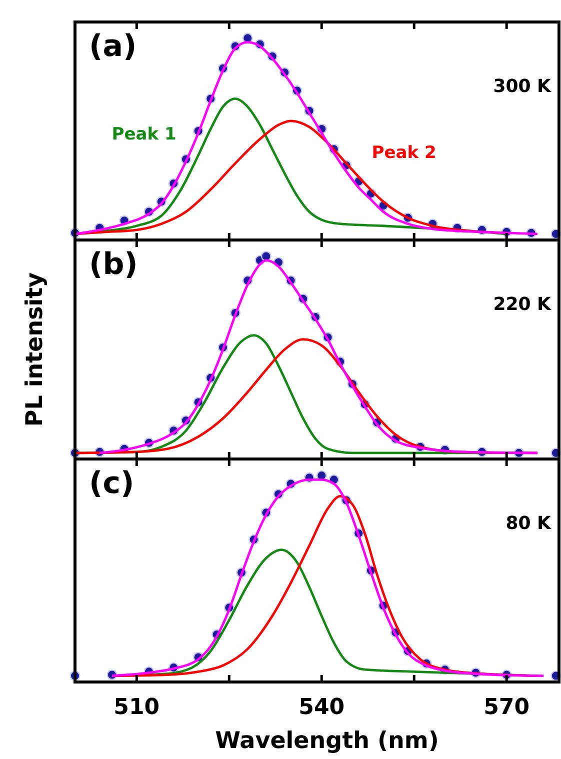  I want to click on annotation: (b), so click(113, 264).